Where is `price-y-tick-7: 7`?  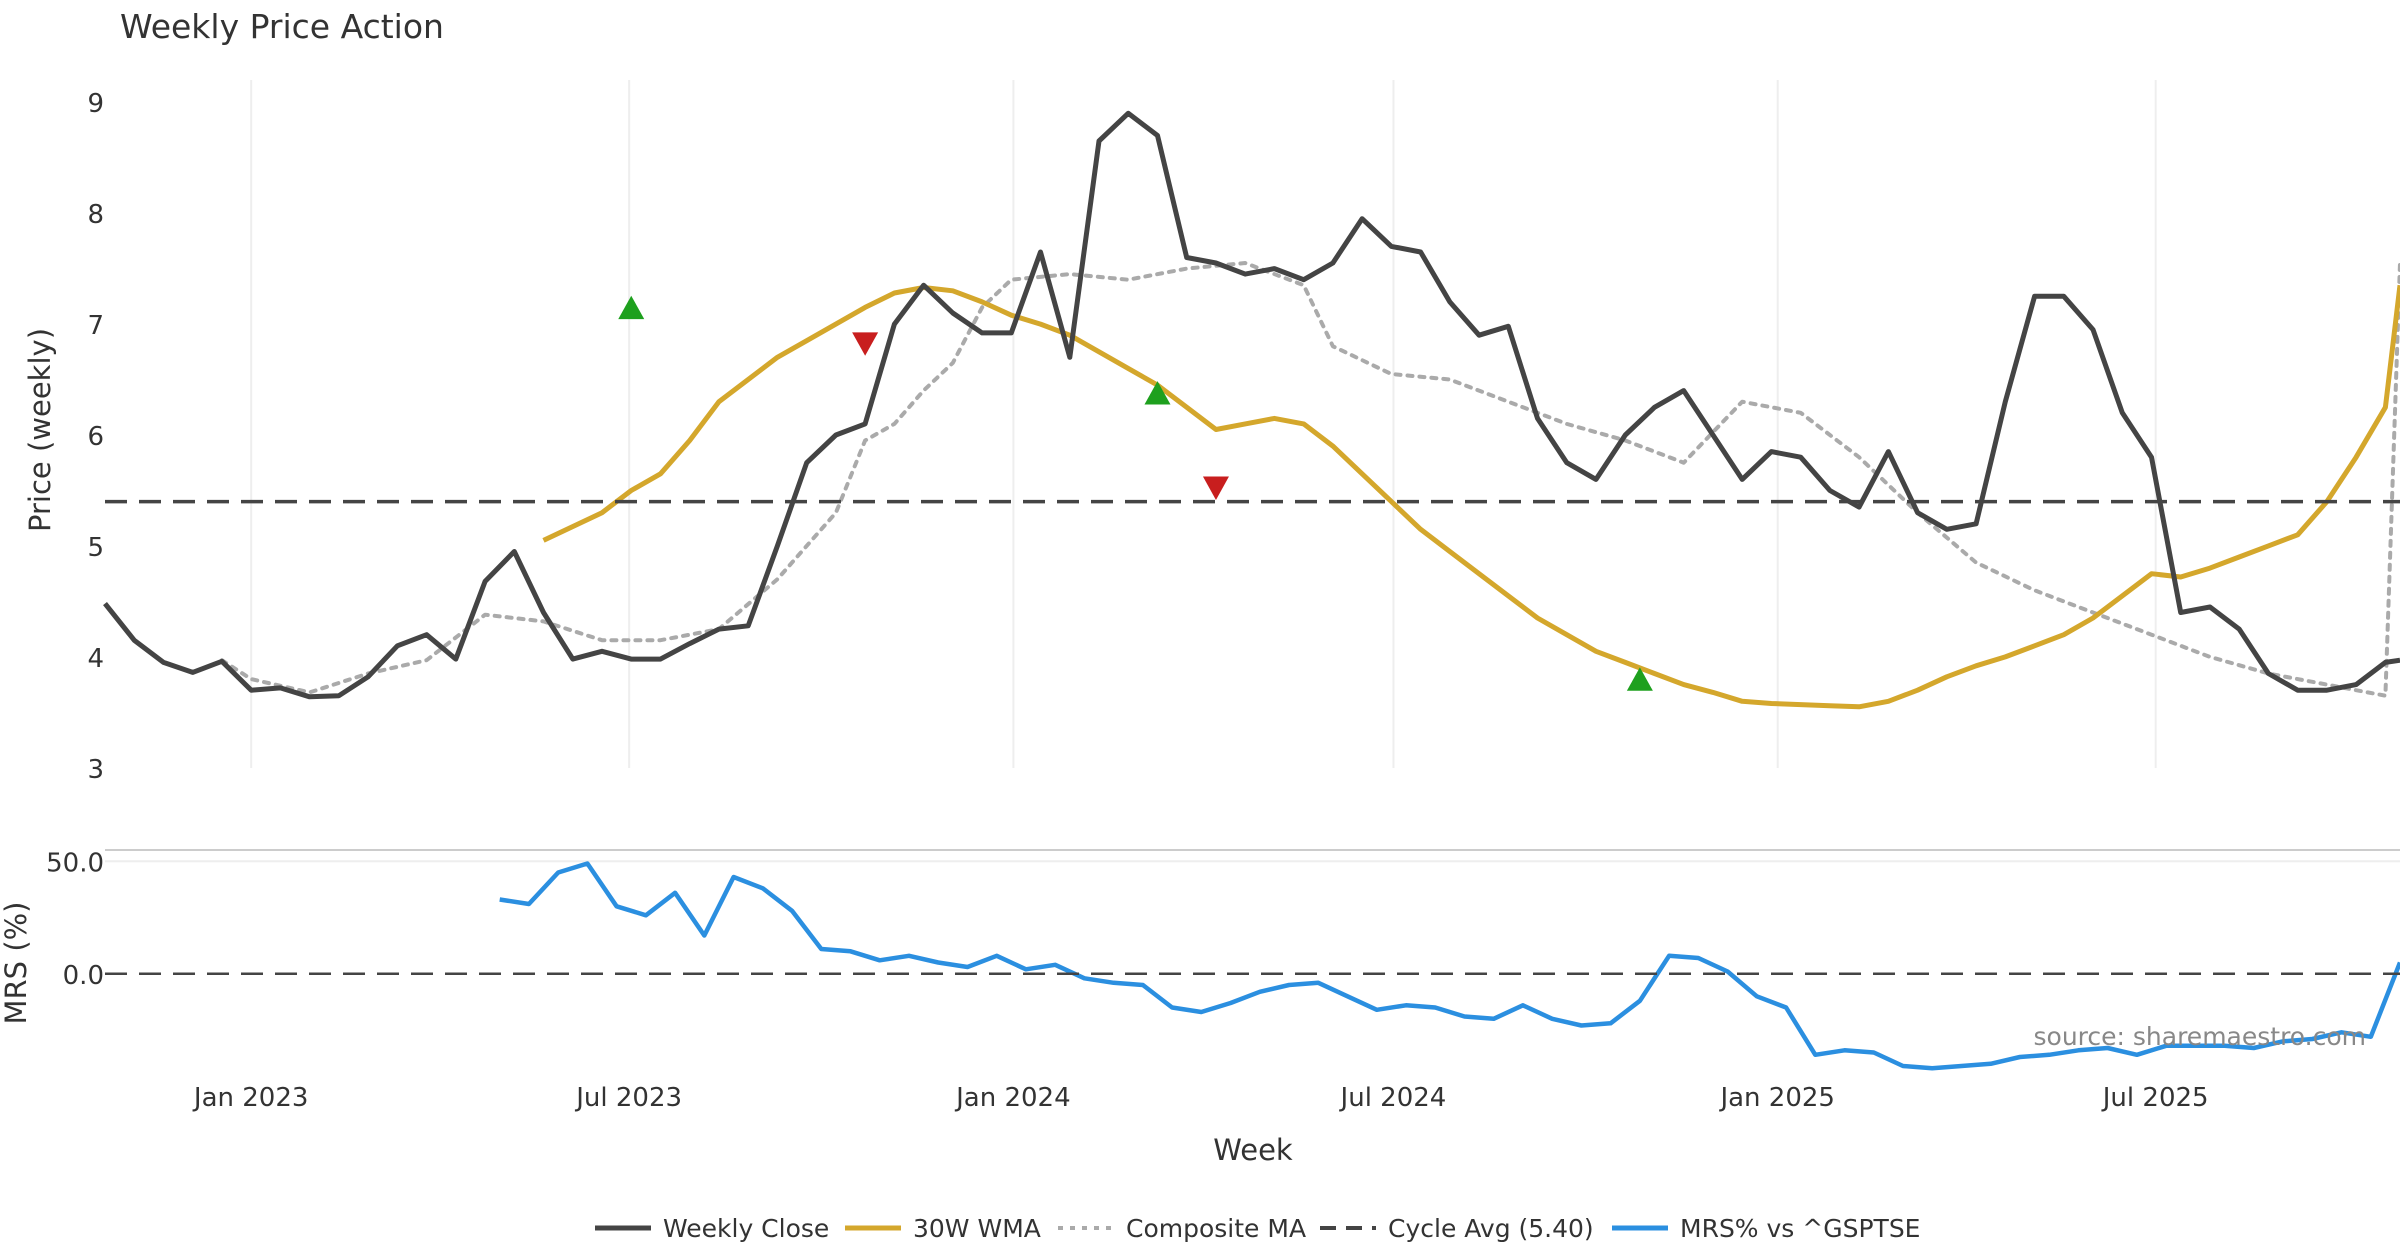 price-y-tick-7: 7 is located at coordinates (95, 326).